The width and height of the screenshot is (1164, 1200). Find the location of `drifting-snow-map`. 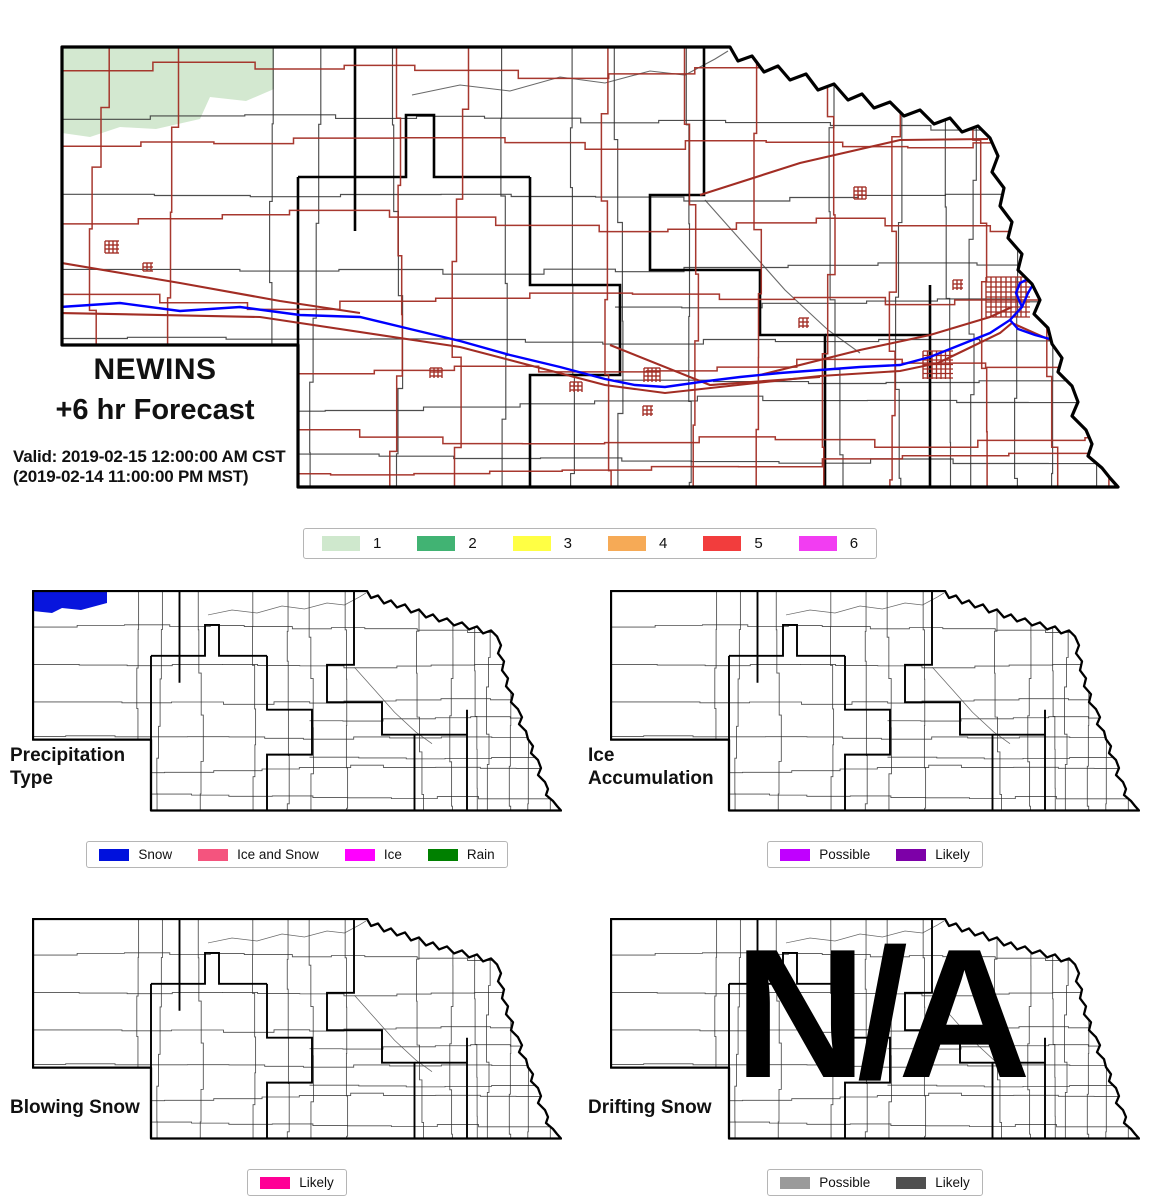

drifting-snow-map is located at coordinates (875, 1029).